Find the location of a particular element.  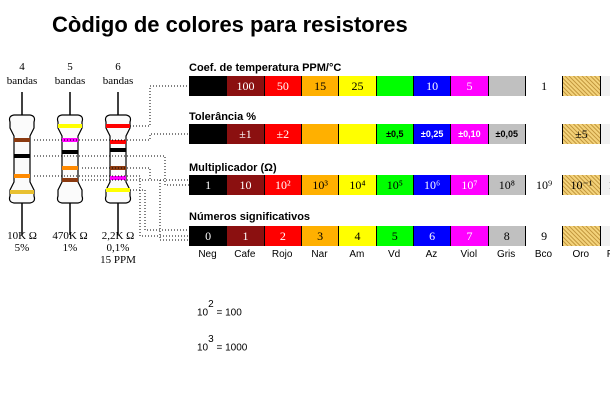

cell-temp-coef-oro is located at coordinates (582, 86).